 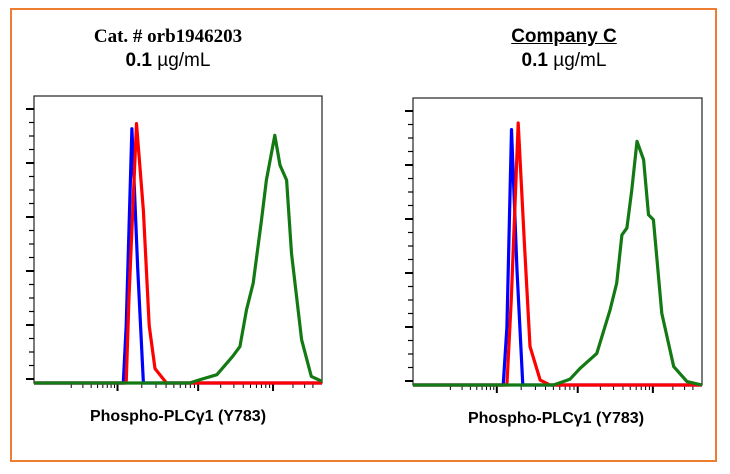 I want to click on left-chart-title-block: Cat. # orb1946203 0.1 µg/mL, so click(x=168, y=49).